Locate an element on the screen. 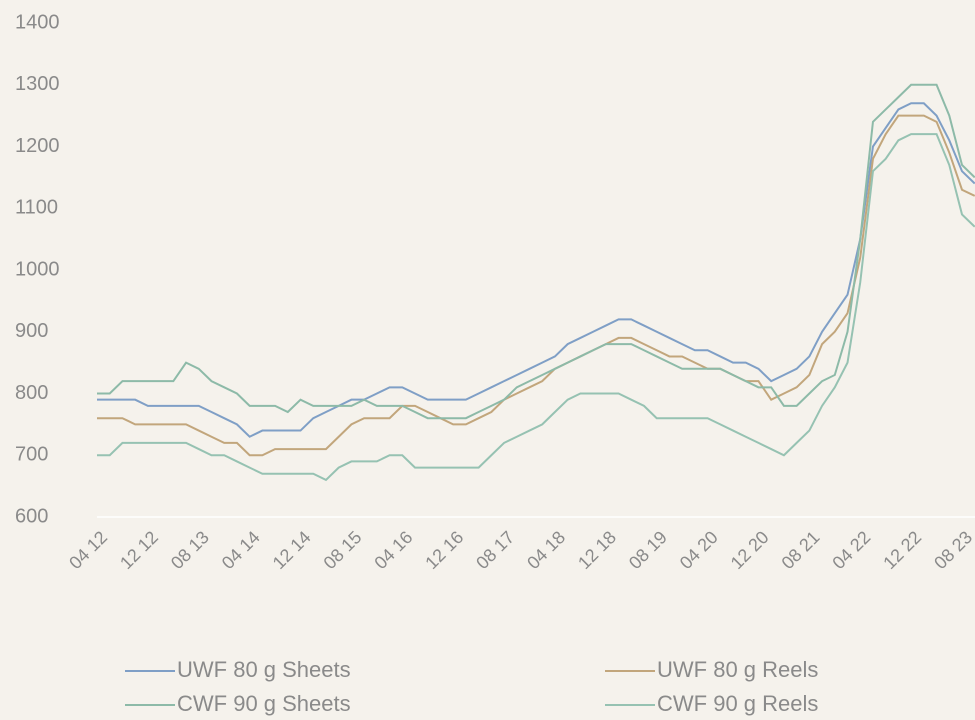  x-tick-label: 08 19 is located at coordinates (648, 550).